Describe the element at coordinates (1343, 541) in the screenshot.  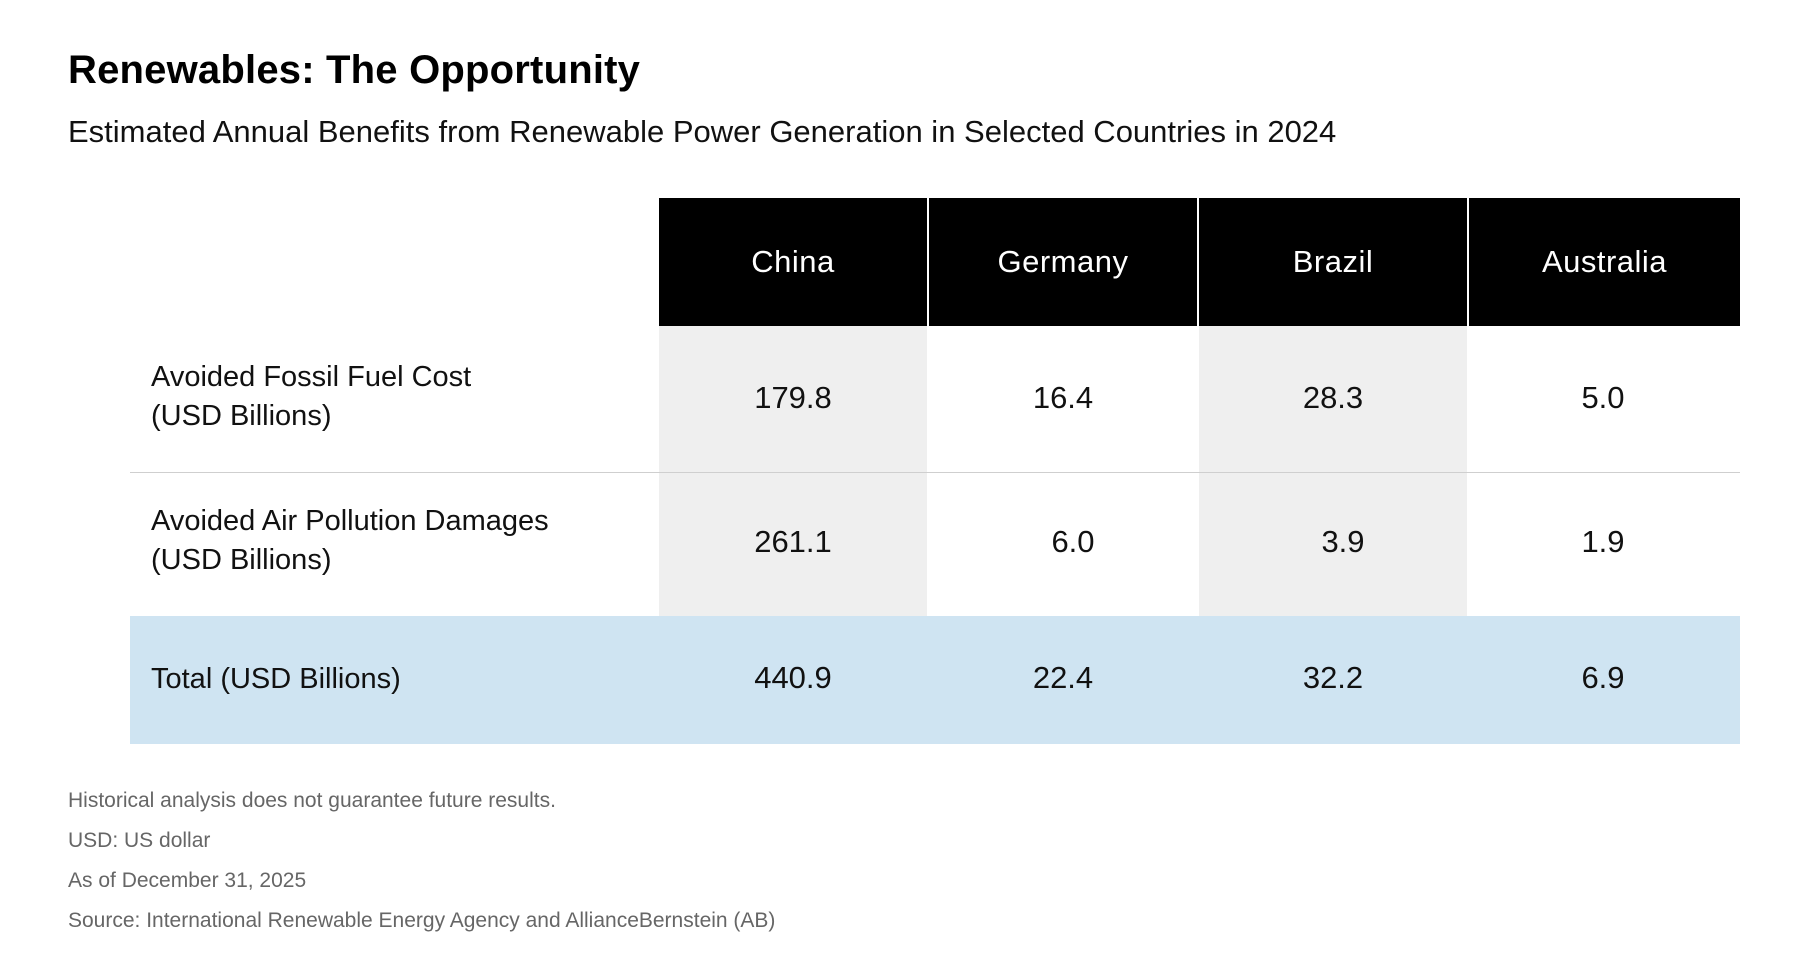
I see `table-cell: 3.9` at that location.